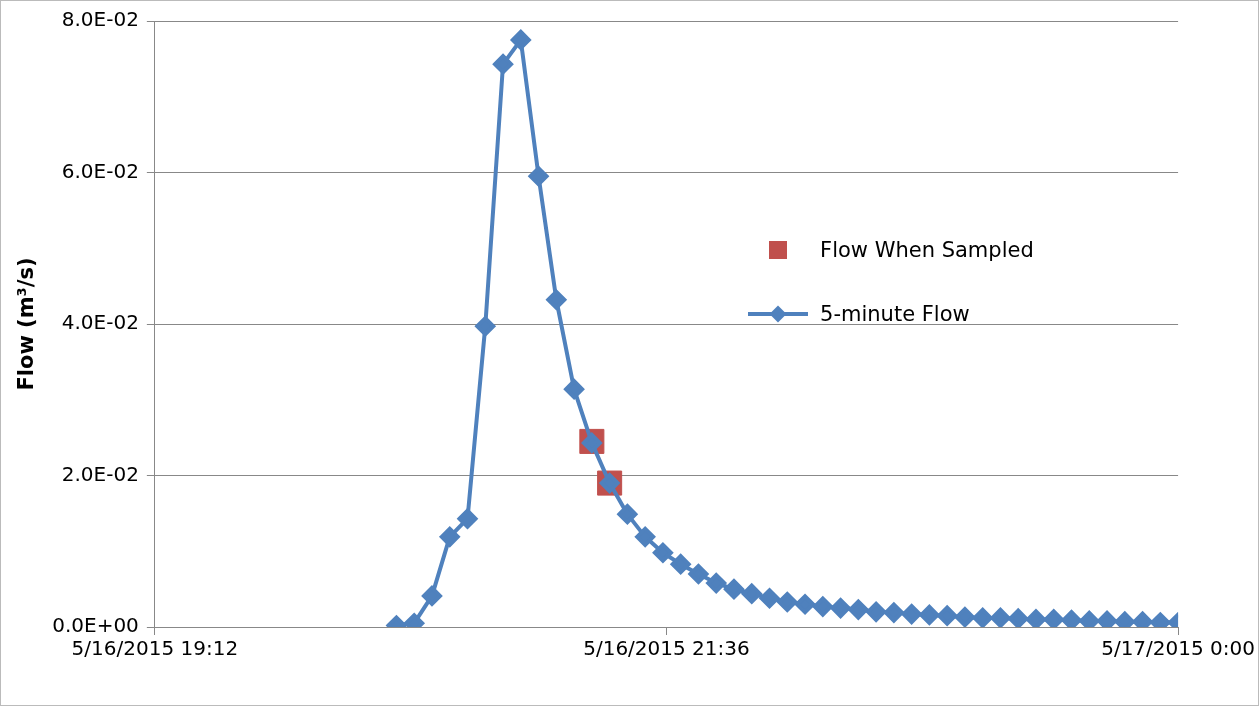 The height and width of the screenshot is (706, 1259). I want to click on x-tick-label: 5/17/2015 0:00, so click(1178, 648).